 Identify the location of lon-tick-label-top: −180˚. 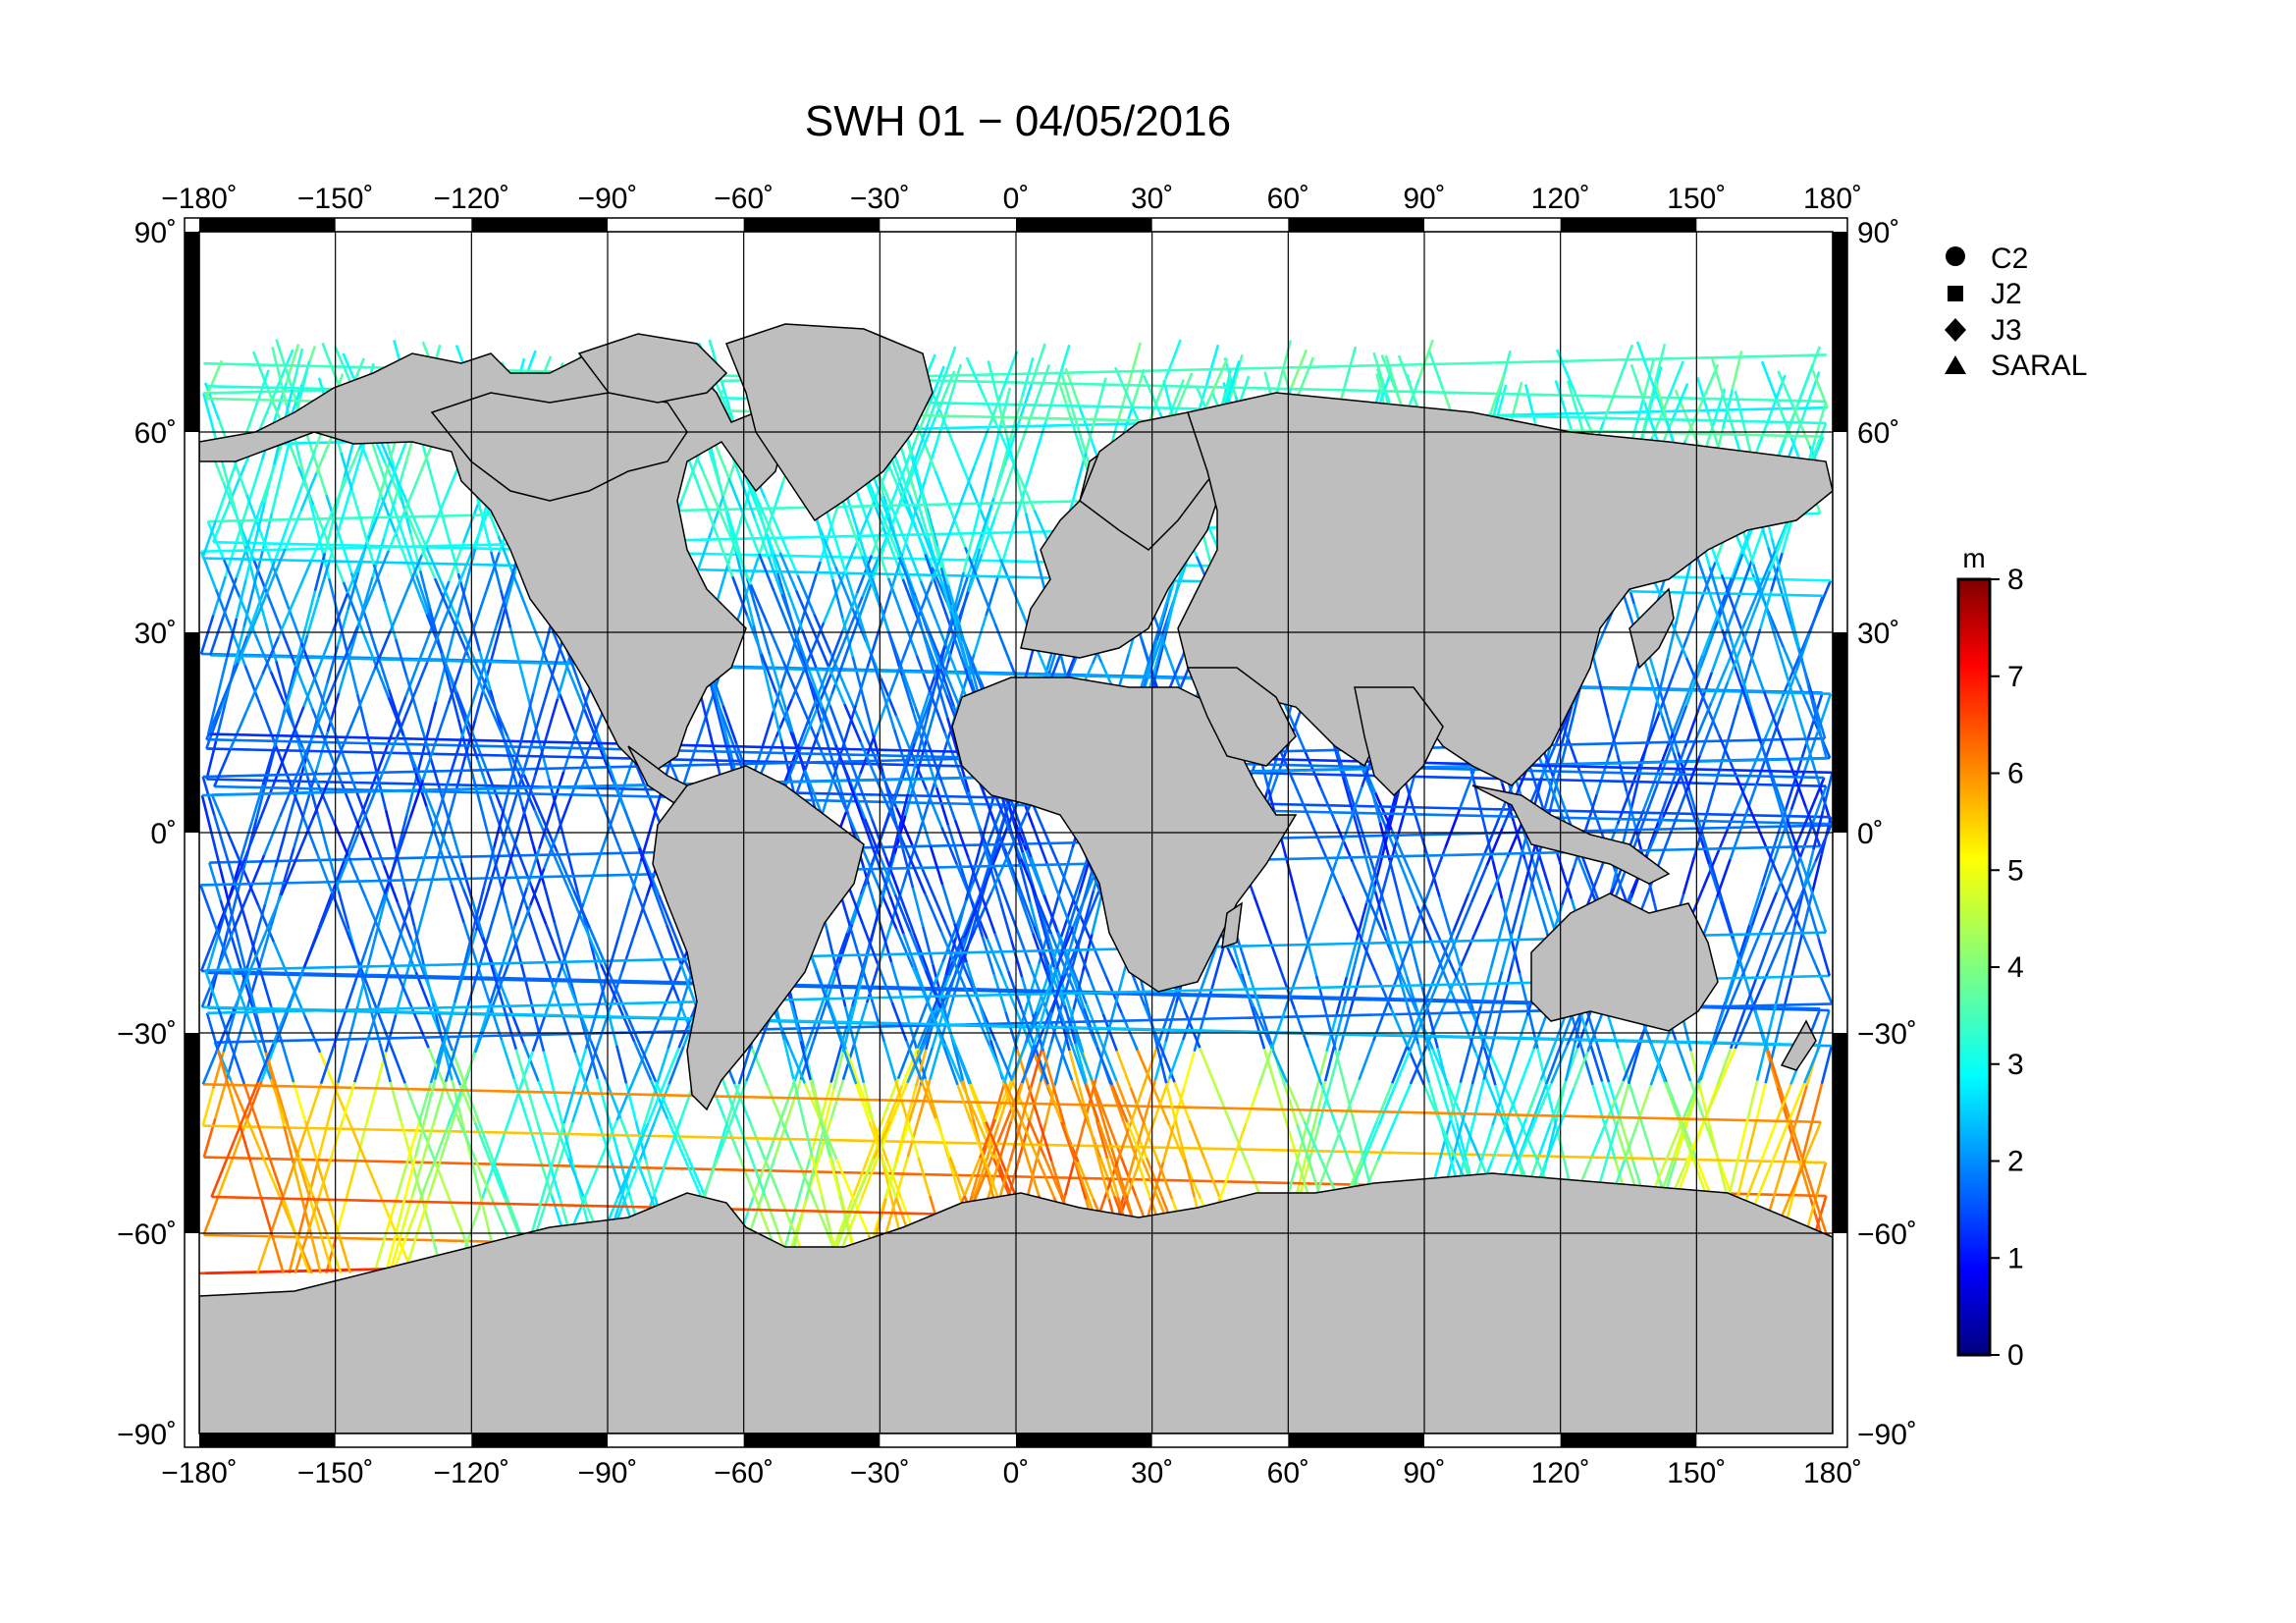
(199, 199).